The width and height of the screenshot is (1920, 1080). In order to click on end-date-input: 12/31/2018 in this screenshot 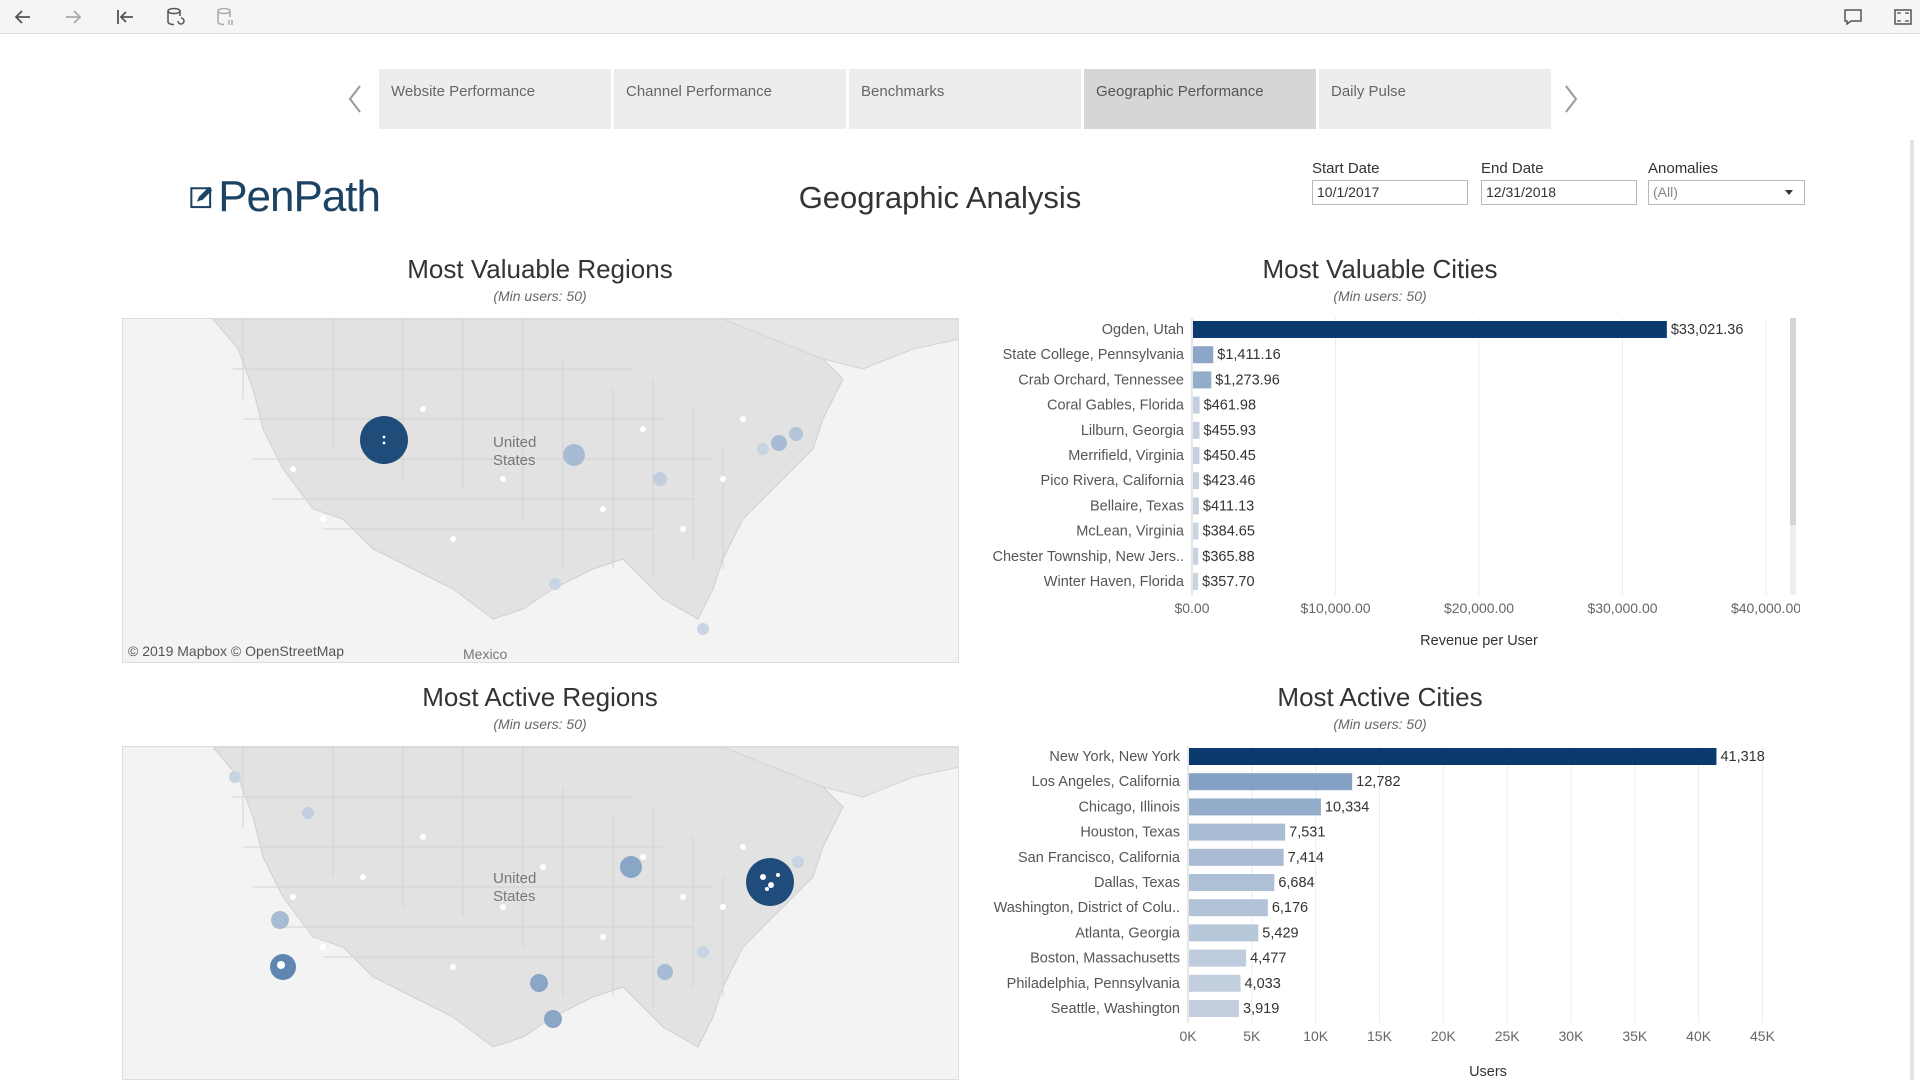, I will do `click(1559, 192)`.